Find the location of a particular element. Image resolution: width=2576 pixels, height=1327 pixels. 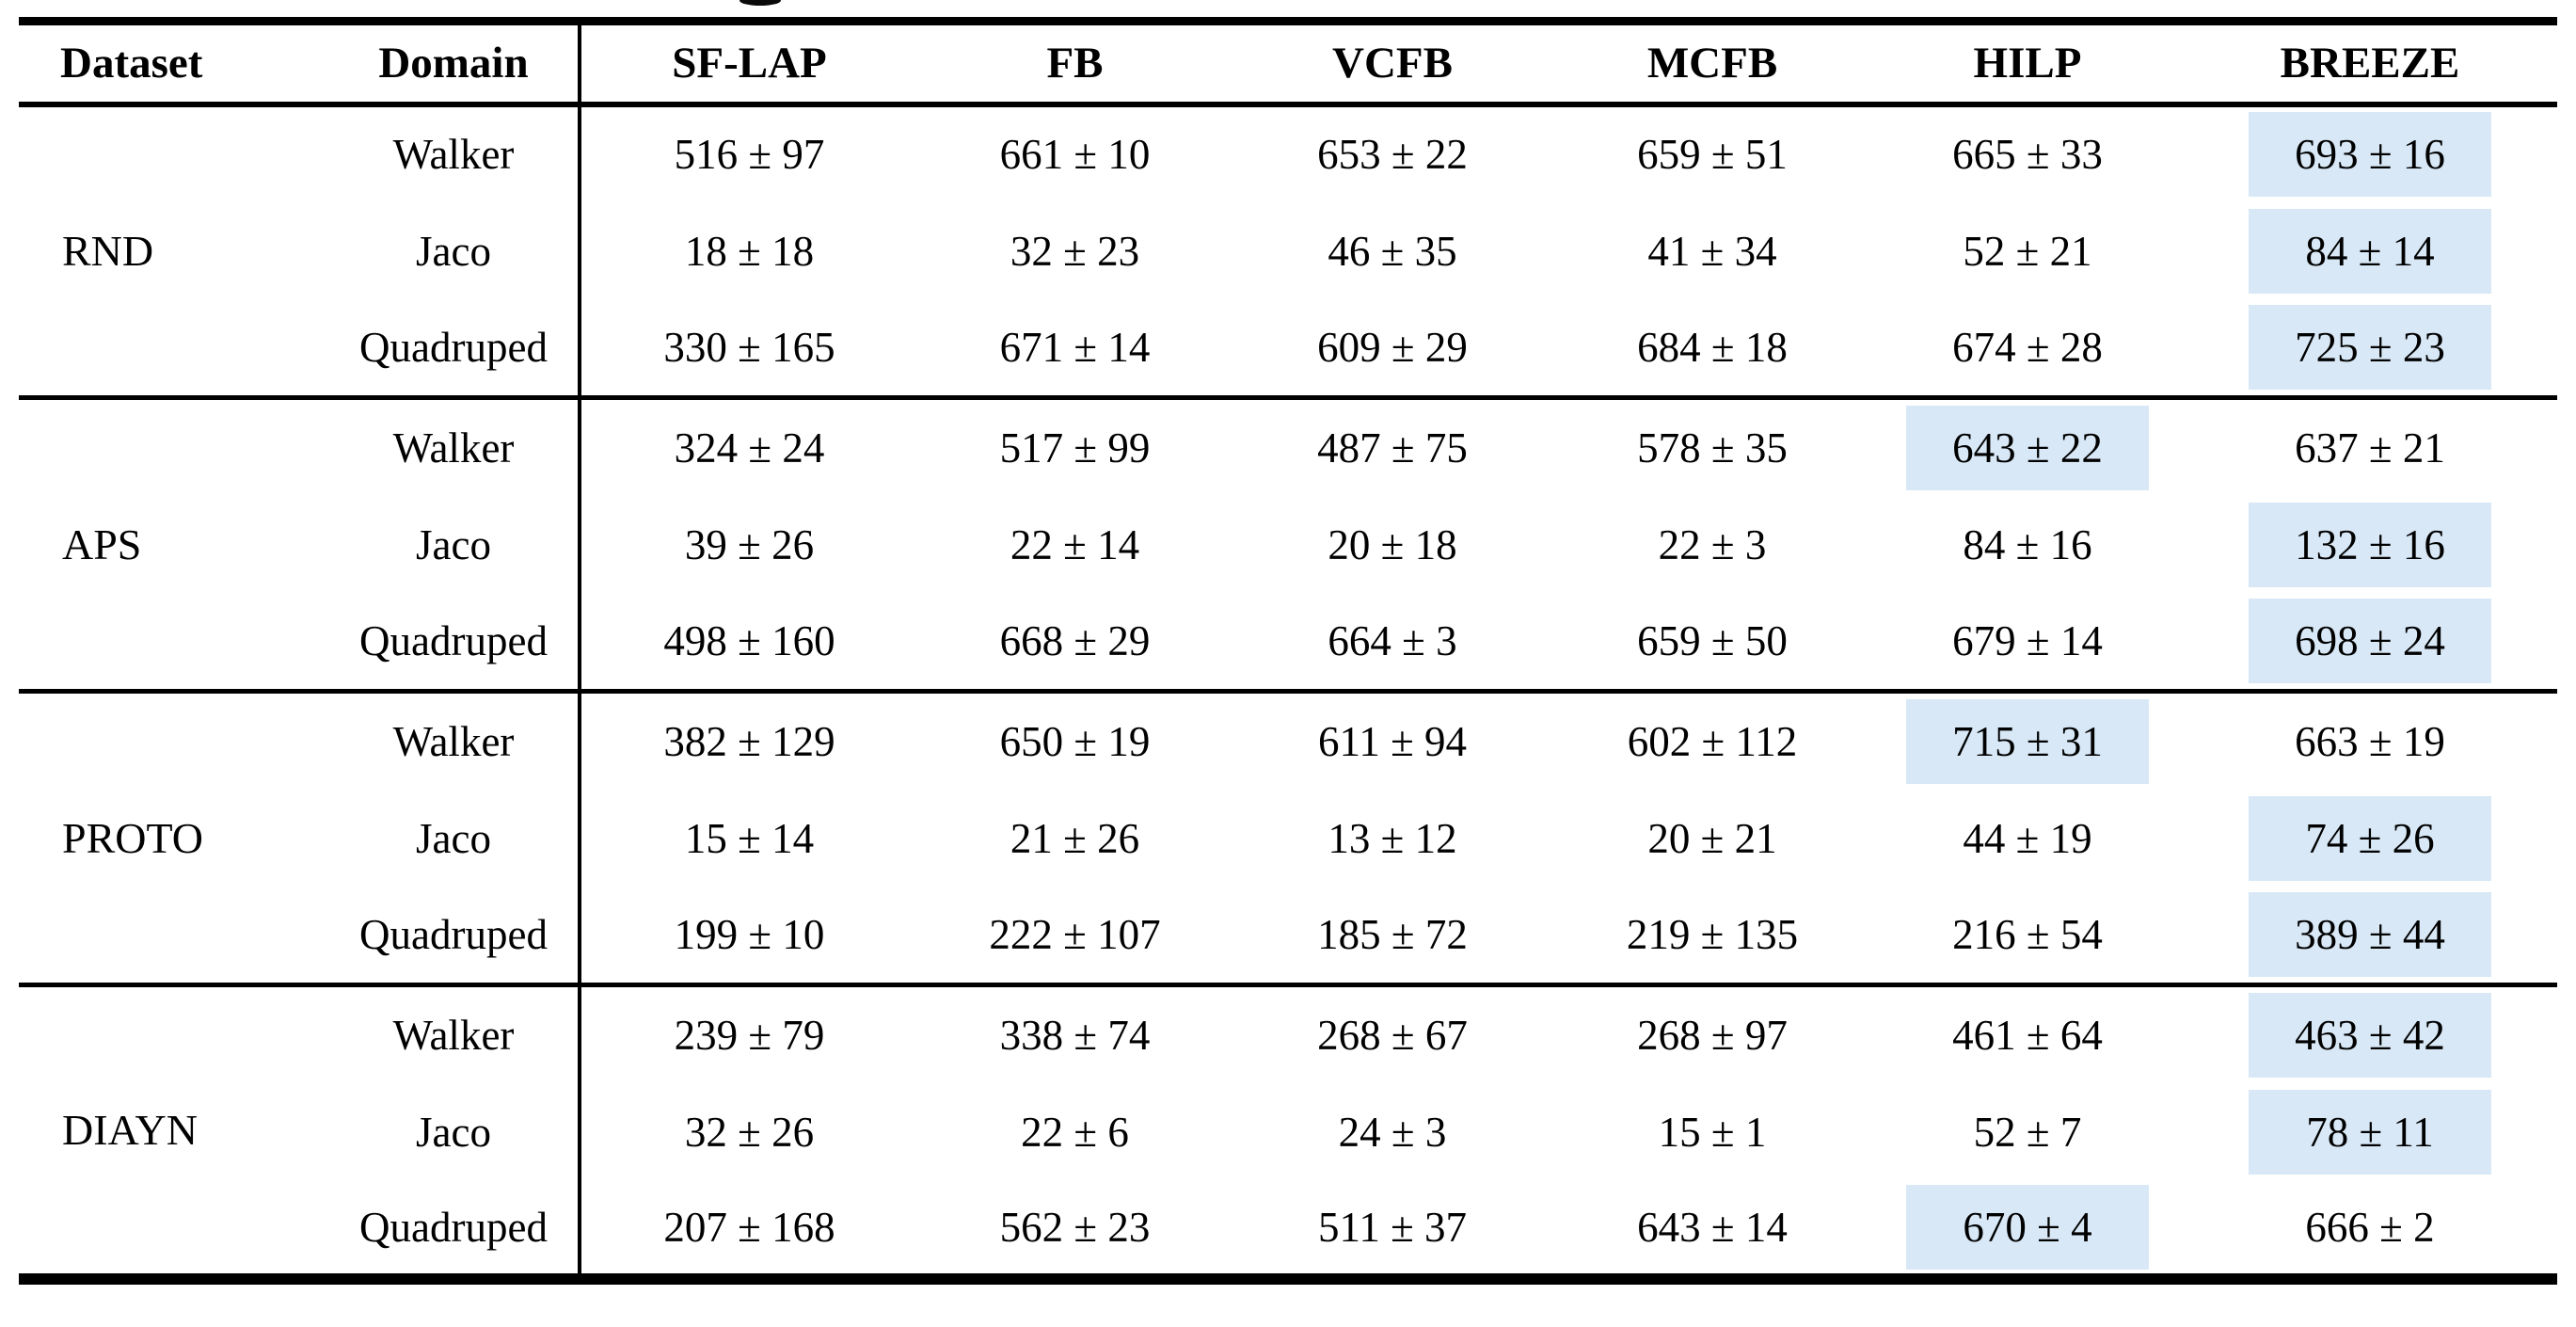

value-cell: 562 ± 23 is located at coordinates (1075, 1227).